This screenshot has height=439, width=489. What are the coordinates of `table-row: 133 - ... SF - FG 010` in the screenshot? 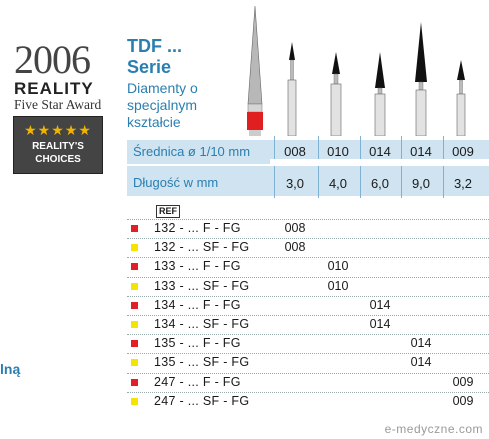 It's located at (308, 286).